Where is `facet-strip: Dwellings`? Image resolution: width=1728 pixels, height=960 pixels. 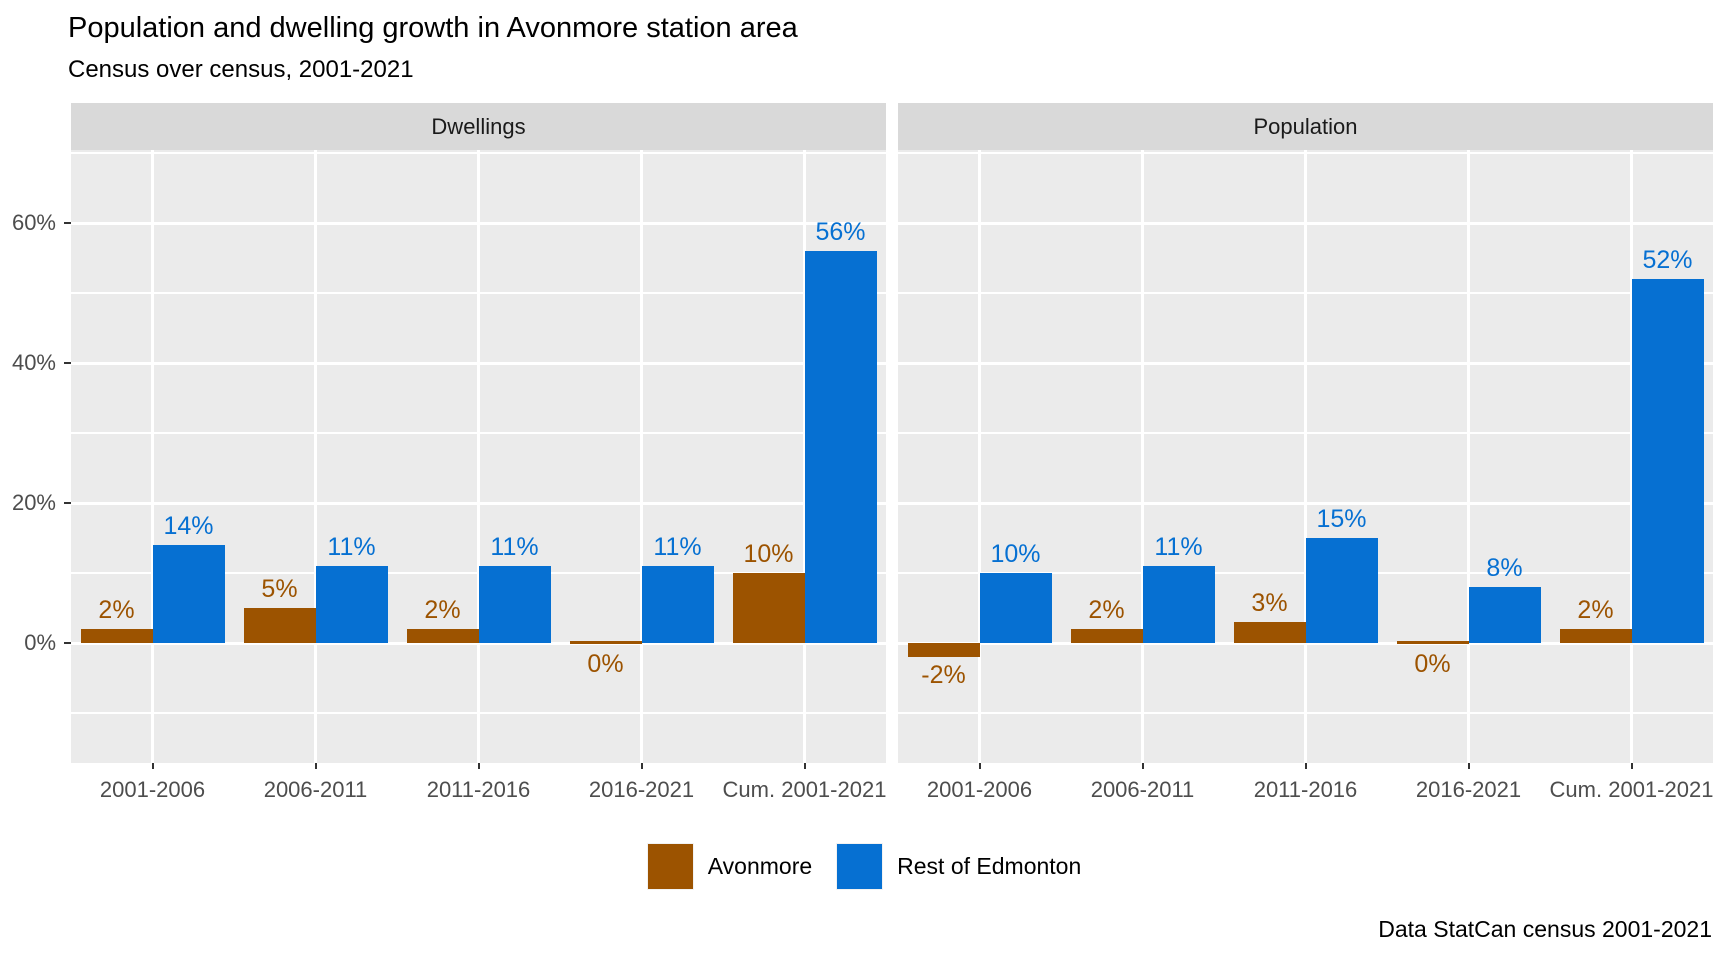
facet-strip: Dwellings is located at coordinates (478, 126).